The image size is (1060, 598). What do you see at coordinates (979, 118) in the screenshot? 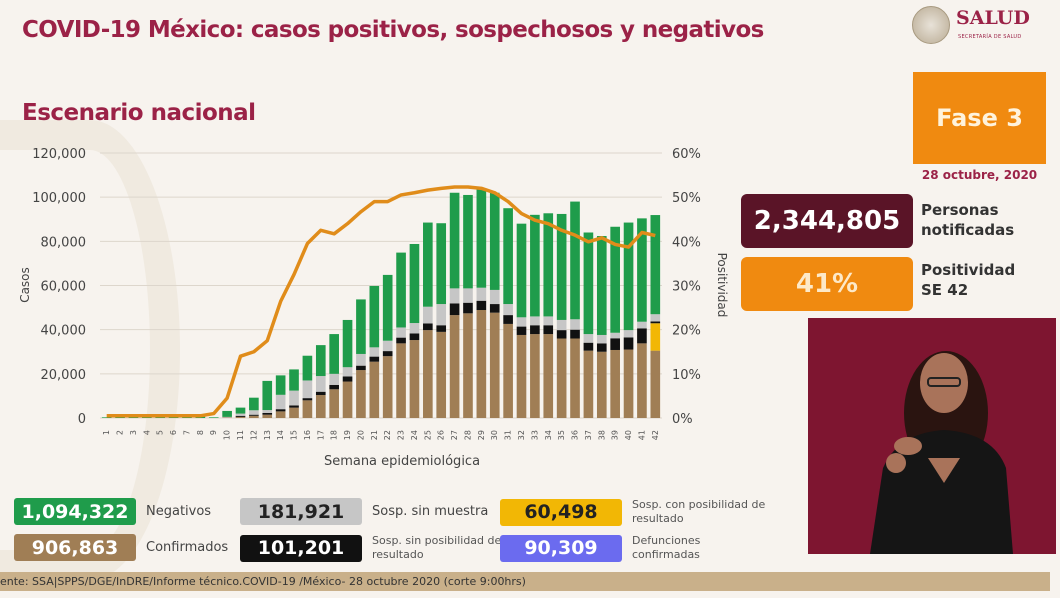
I see `phase-badge: Fase 3` at bounding box center [979, 118].